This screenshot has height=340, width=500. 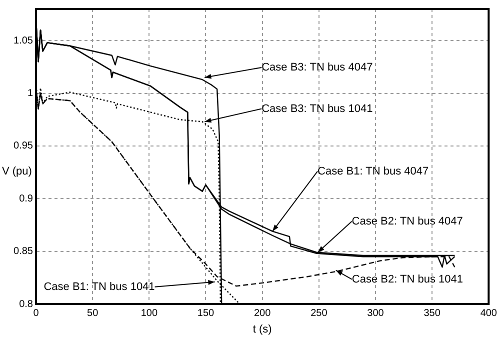 I want to click on x-tick-label: 100, so click(x=149, y=313).